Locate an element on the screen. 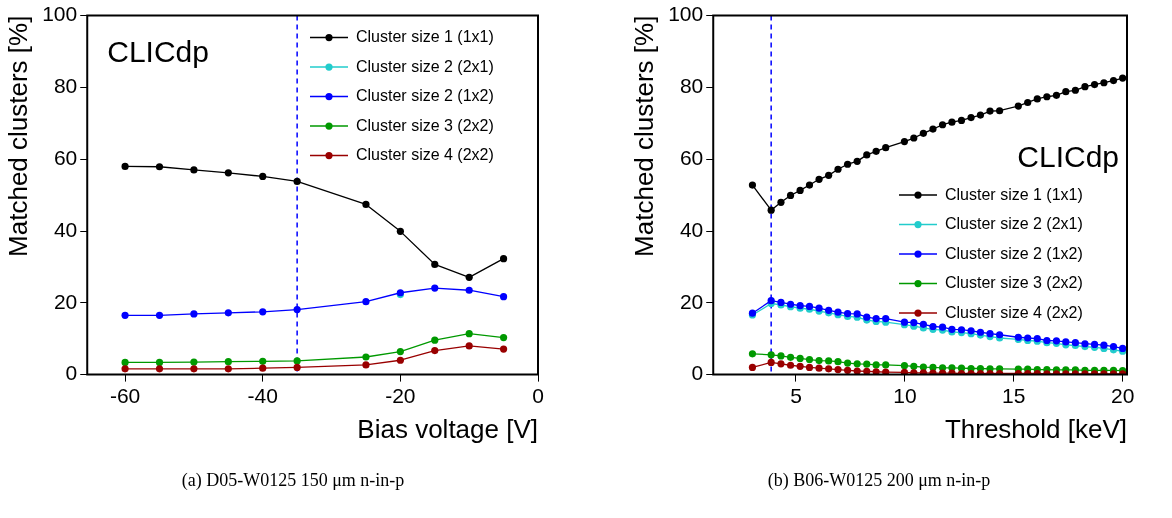 This screenshot has width=1172, height=518. x-tick-label: 10 is located at coordinates (905, 395).